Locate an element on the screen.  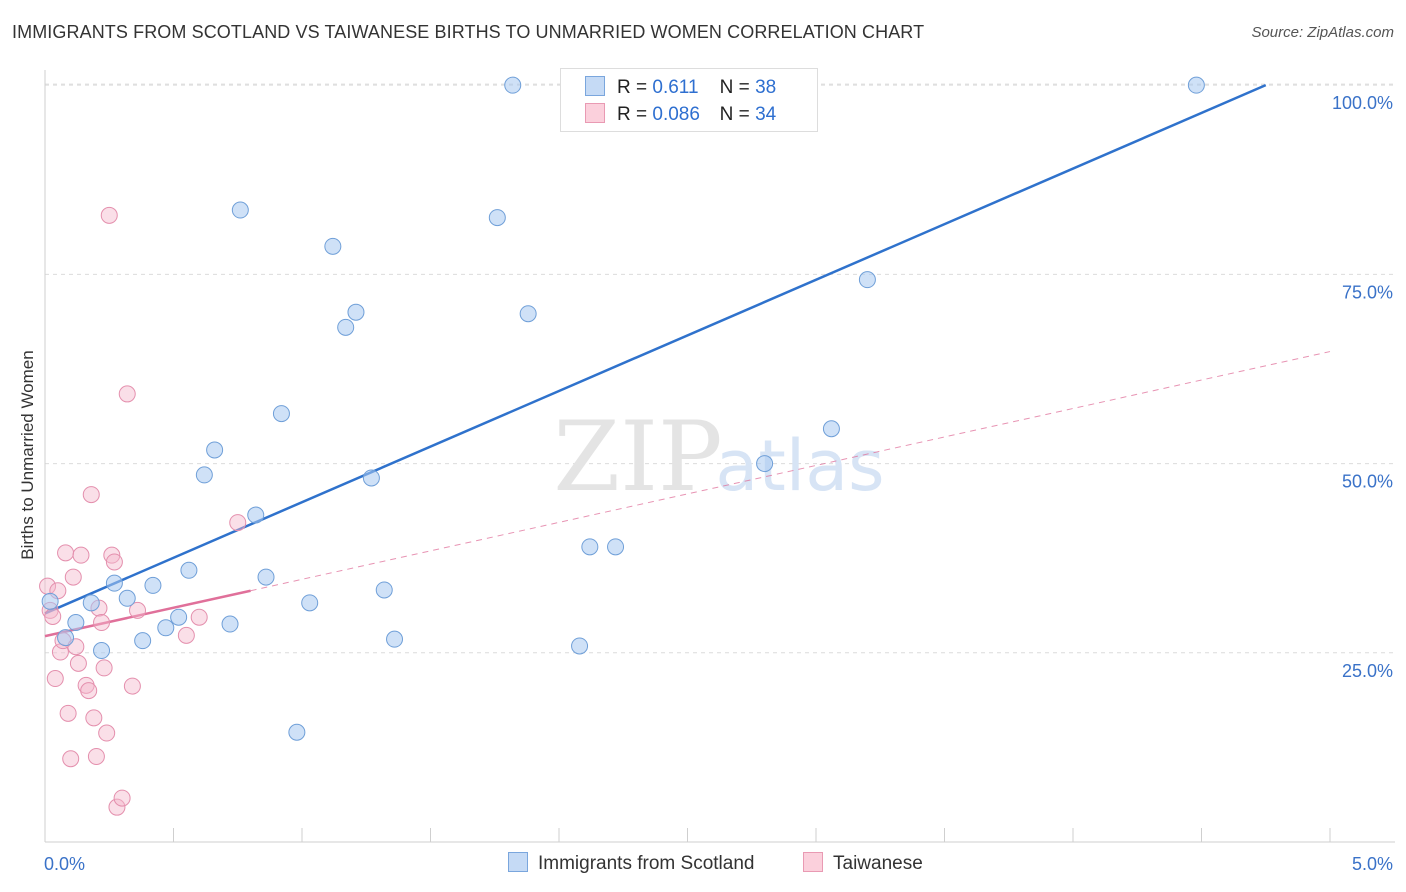
bottom-legend-swatch-scotland is located at coordinates (518, 862).